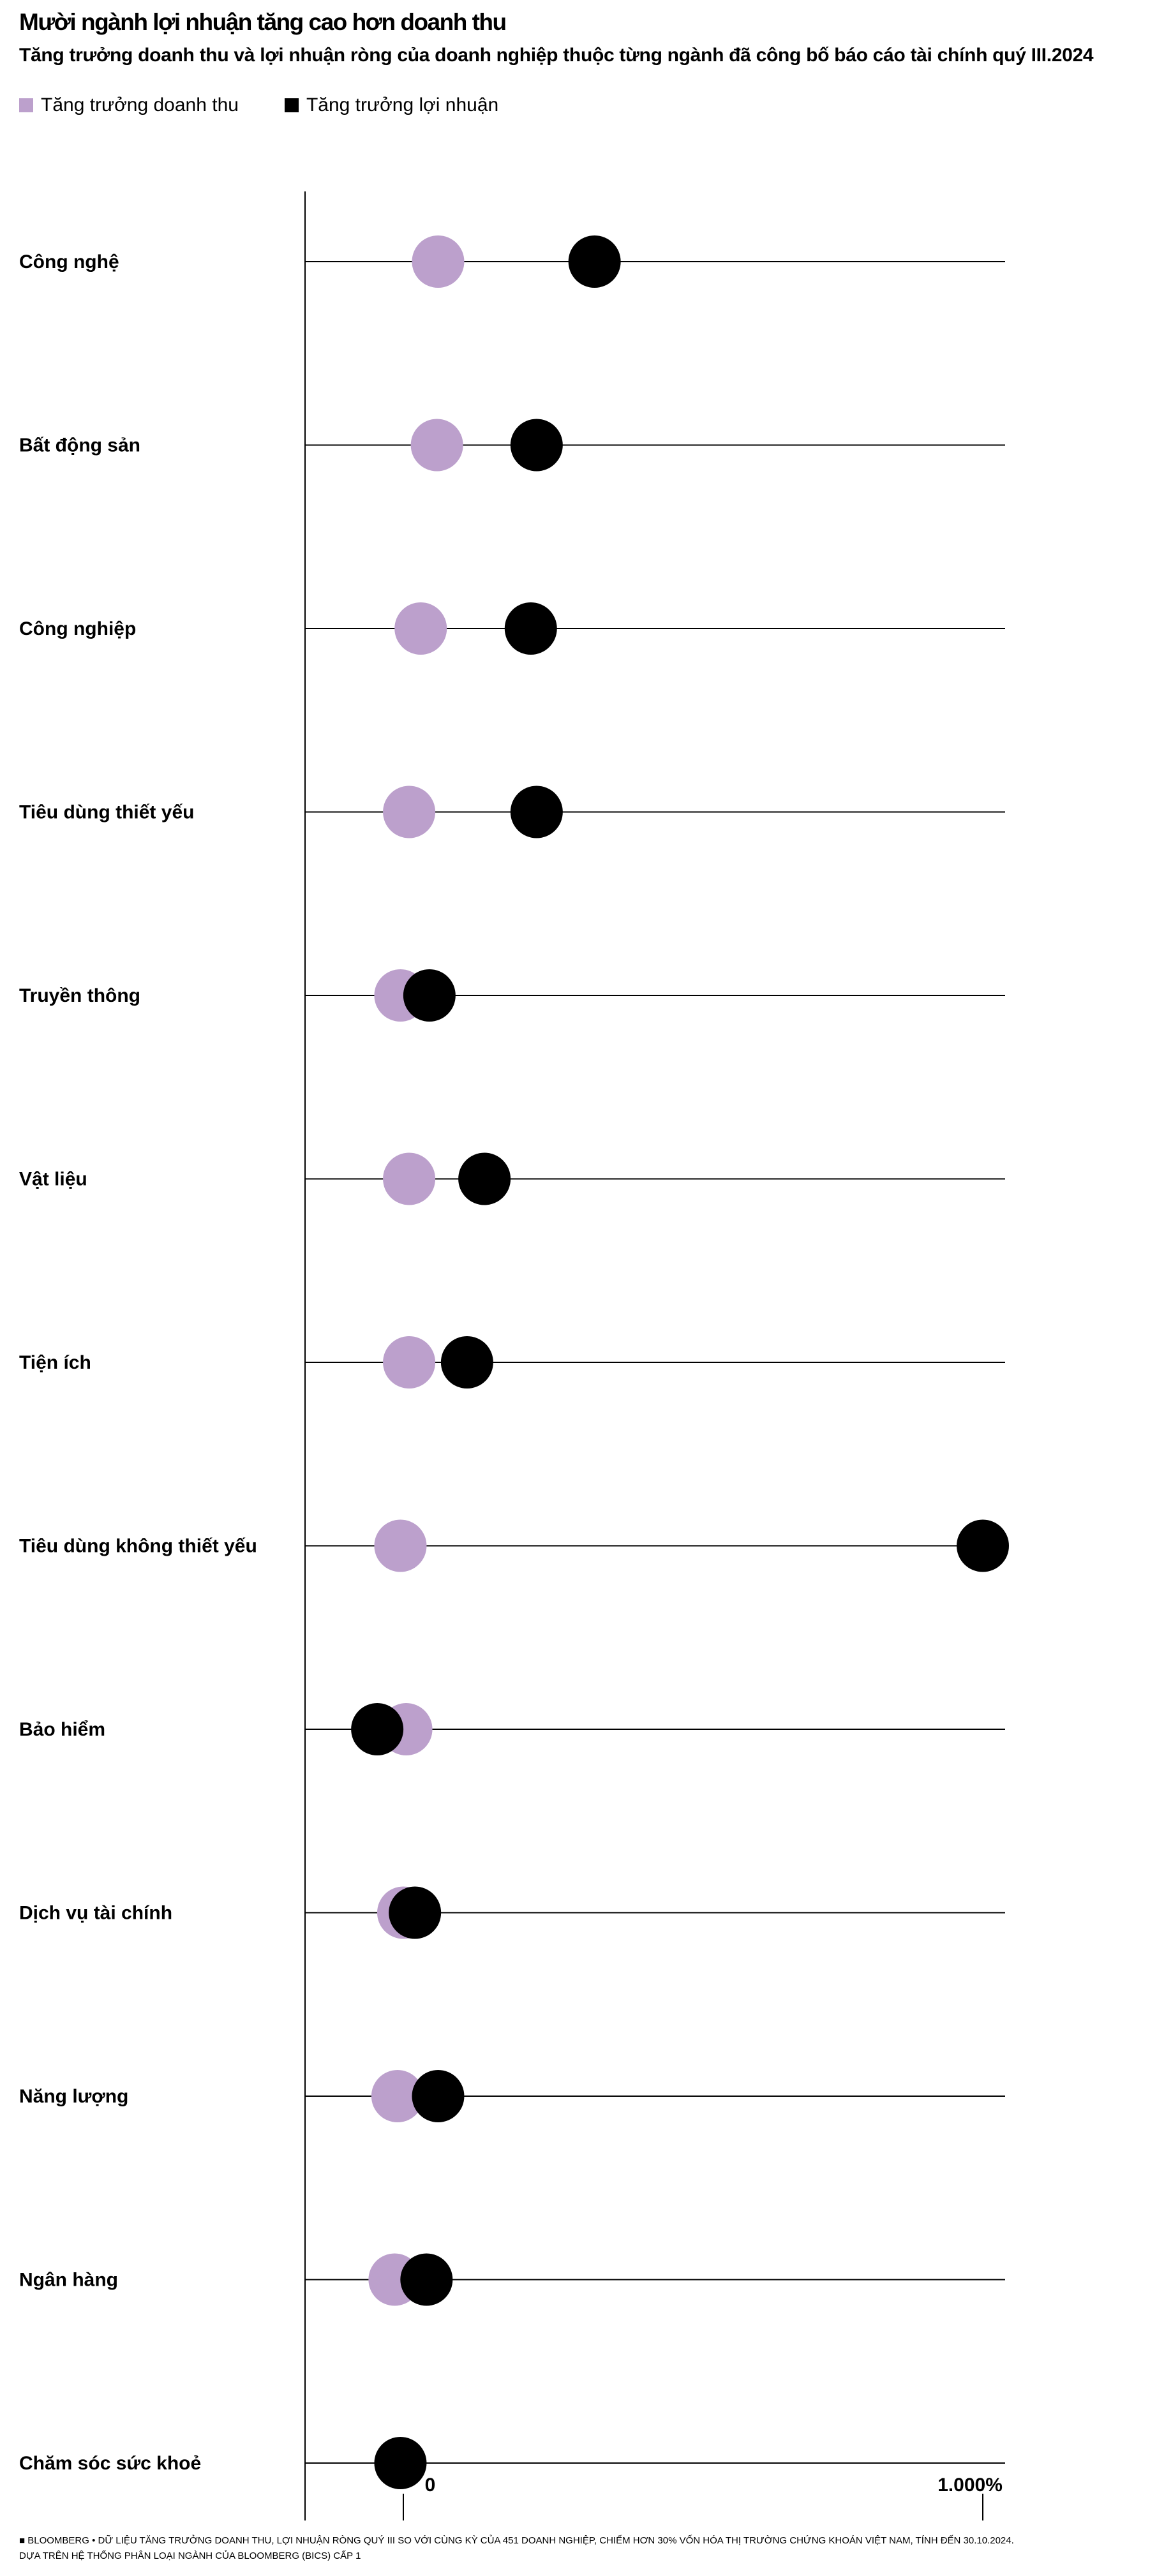 The width and height of the screenshot is (1150, 2576). I want to click on legend-item-revenue: Tăng trưởng doanh thu, so click(129, 105).